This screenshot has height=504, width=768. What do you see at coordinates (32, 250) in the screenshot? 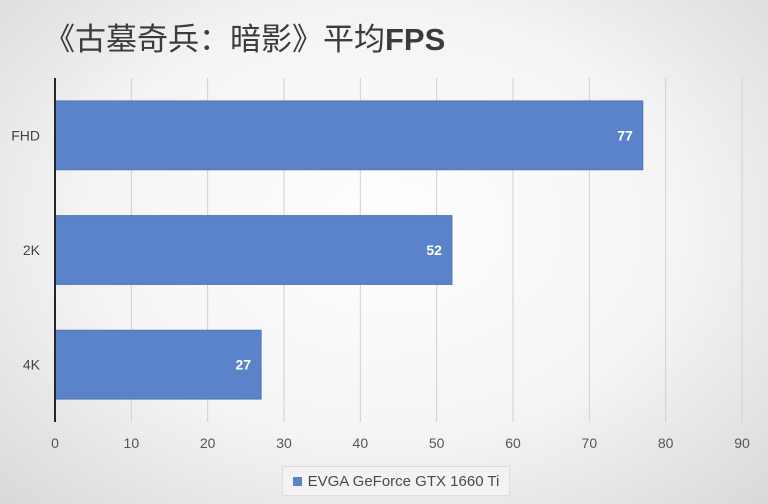
I see `y-tick-label: 2K` at bounding box center [32, 250].